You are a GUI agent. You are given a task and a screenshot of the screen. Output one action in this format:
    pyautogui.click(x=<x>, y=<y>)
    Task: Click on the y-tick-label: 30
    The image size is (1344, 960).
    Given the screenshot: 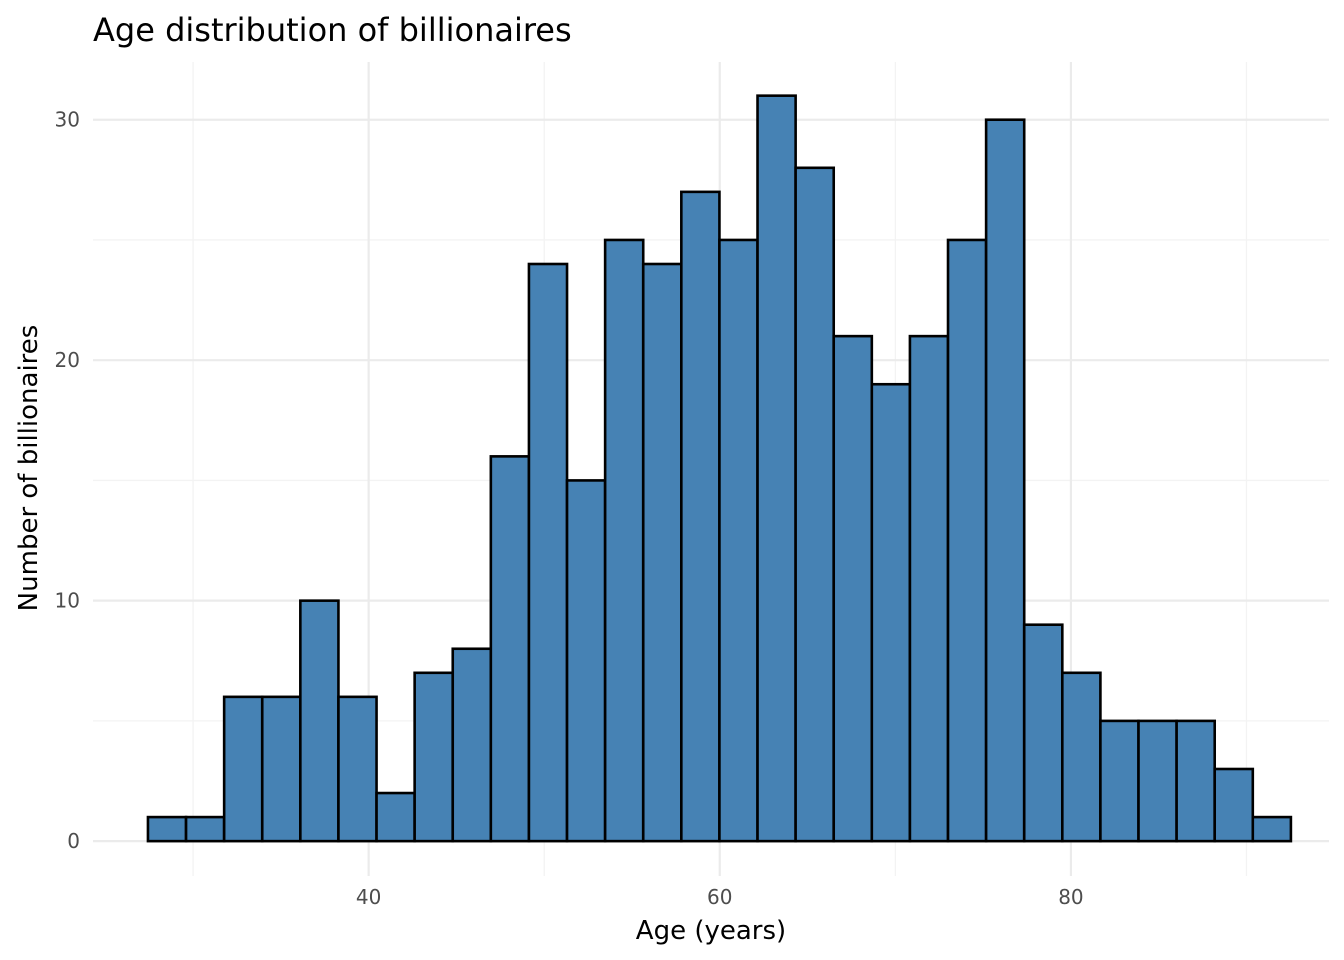 What is the action you would take?
    pyautogui.click(x=67, y=120)
    